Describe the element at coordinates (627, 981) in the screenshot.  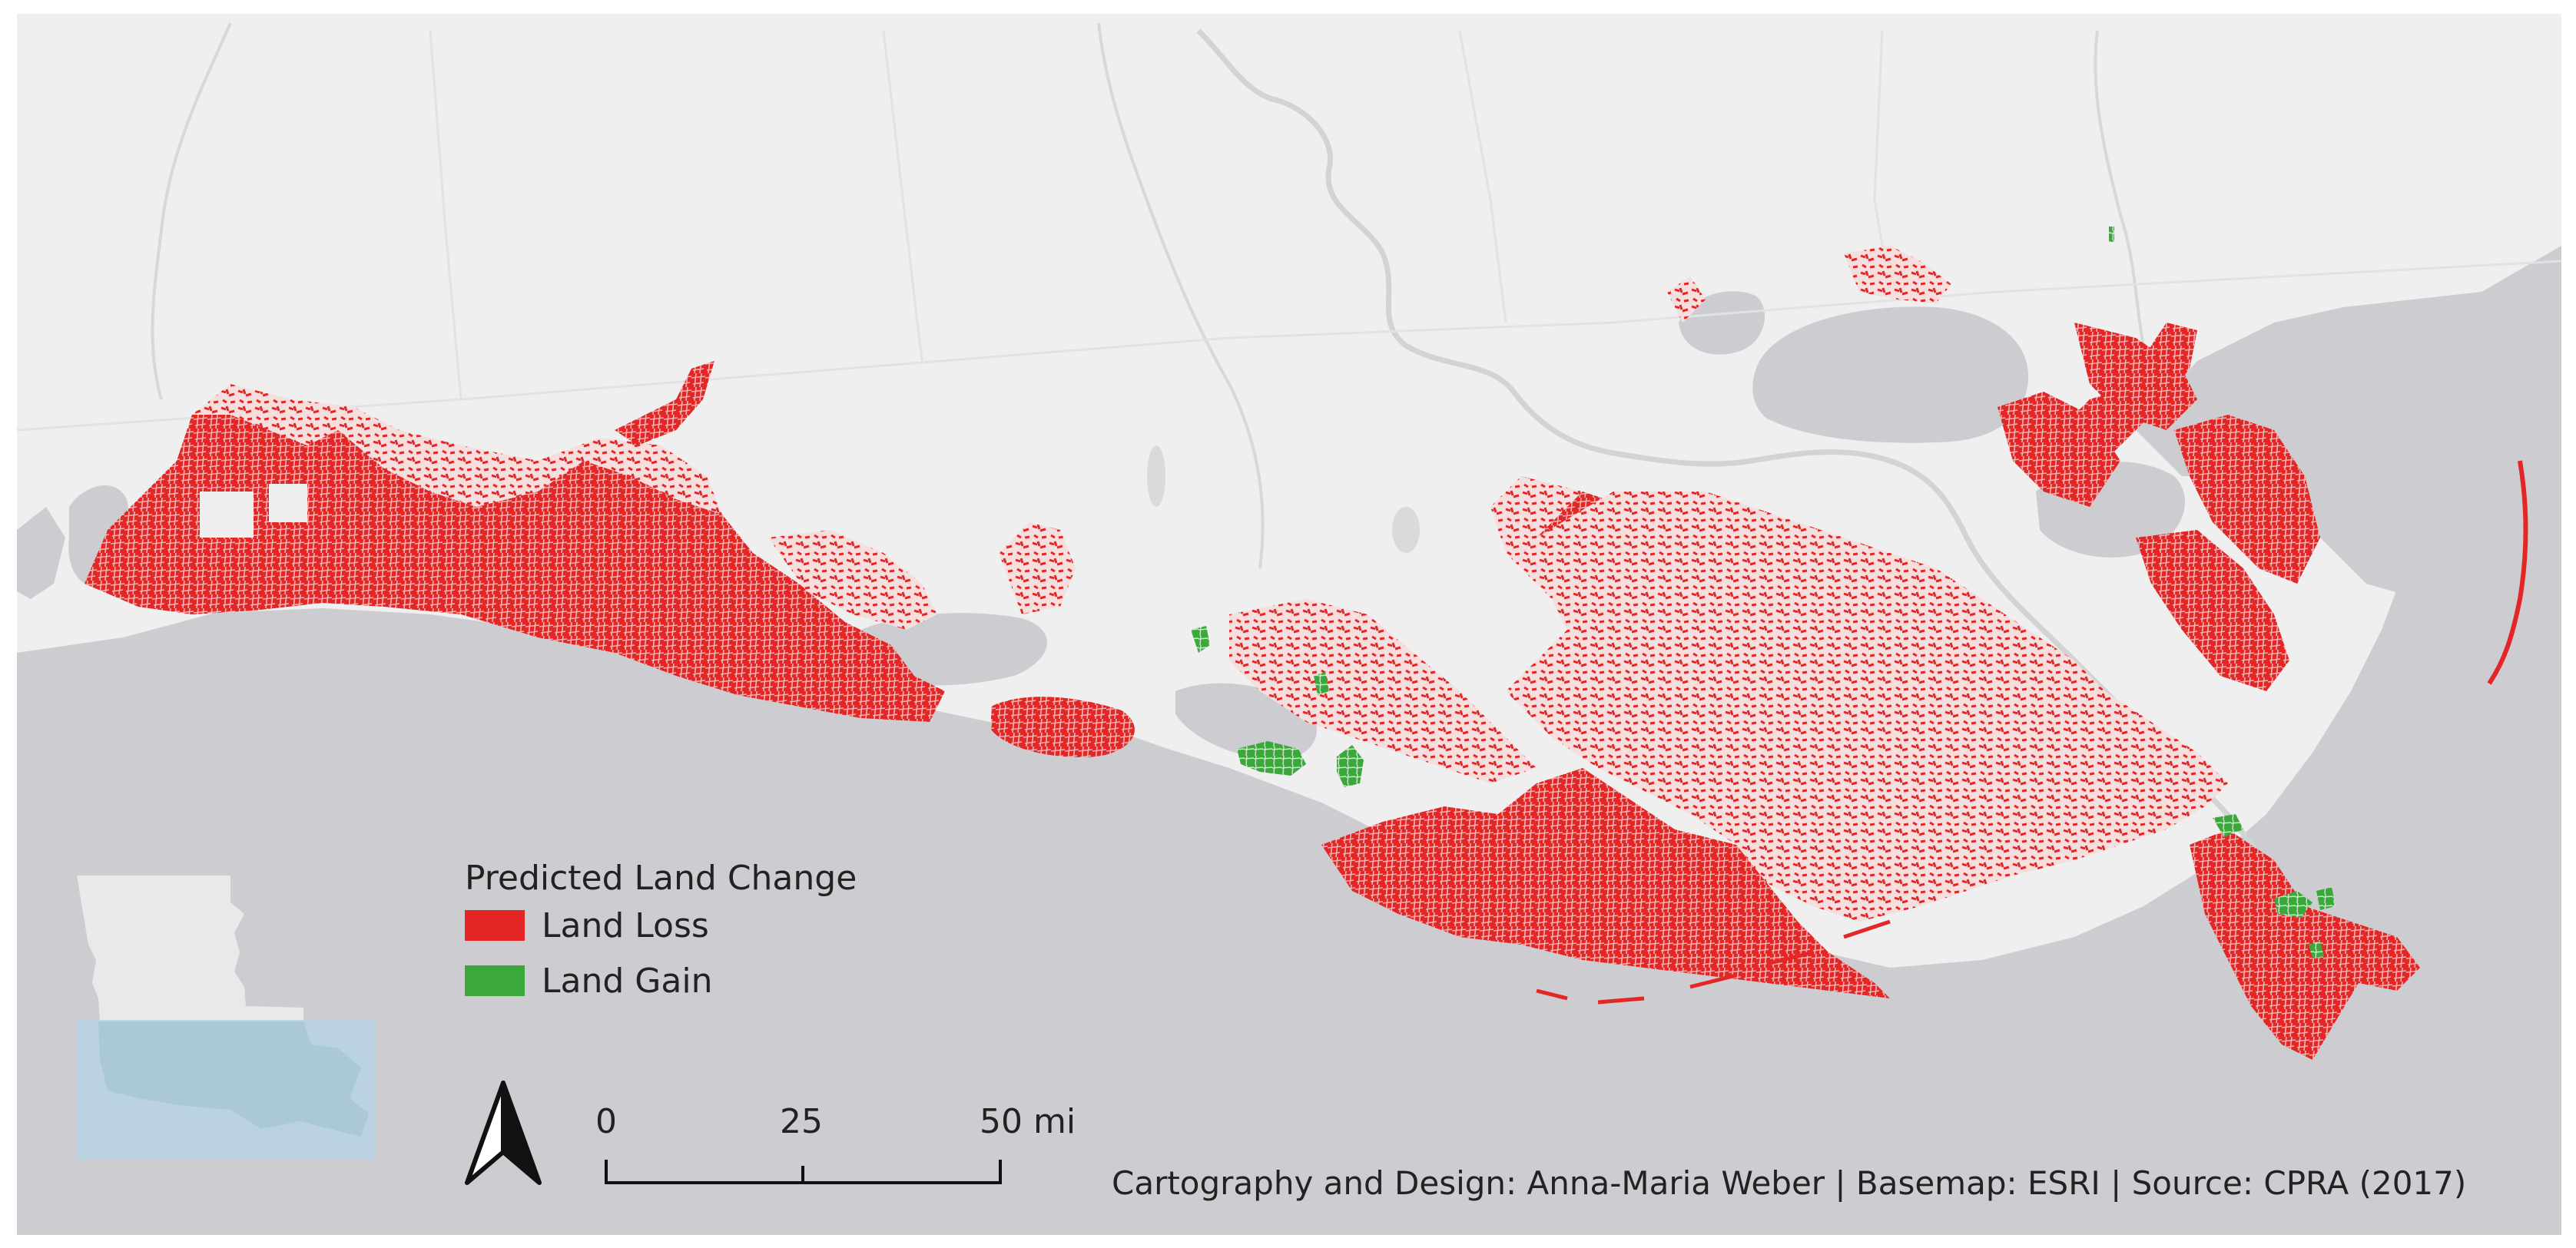
I see `legend-label-land-gain: Land Gain` at that location.